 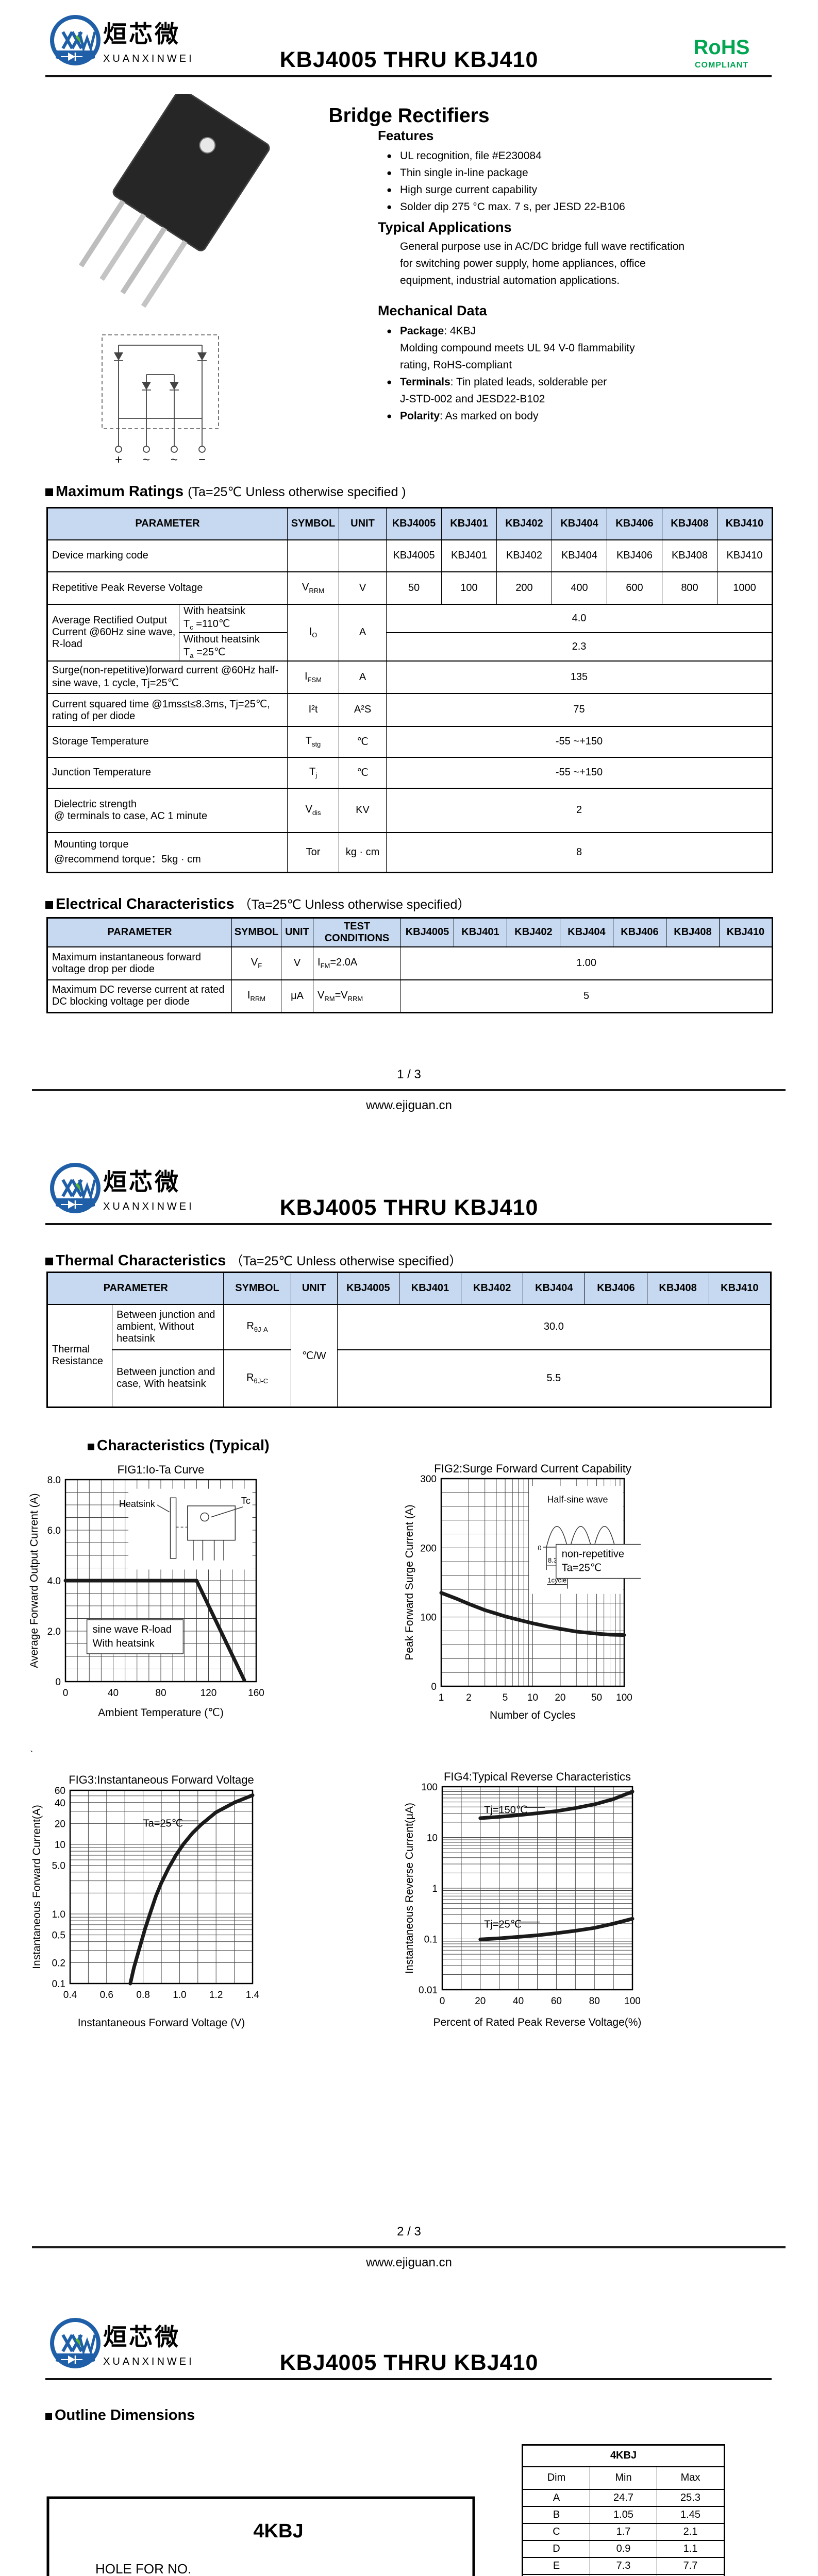 What do you see at coordinates (60, 1792) in the screenshot?
I see `svg-text: 60` at bounding box center [60, 1792].